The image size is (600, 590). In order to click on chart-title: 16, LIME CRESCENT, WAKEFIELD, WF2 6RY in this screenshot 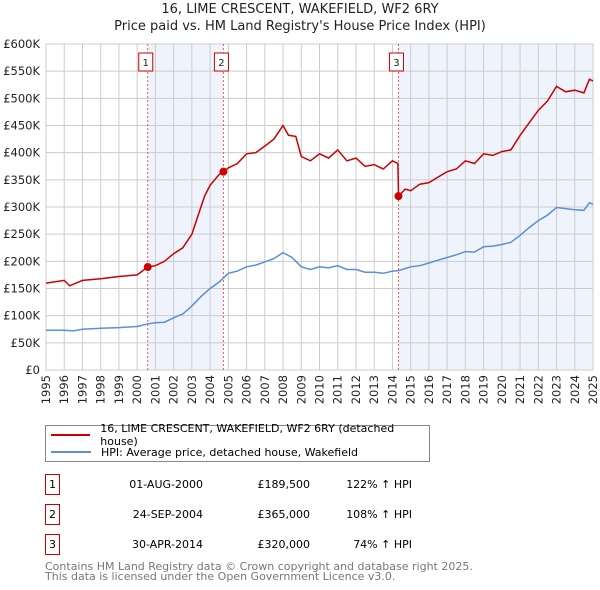, I will do `click(300, 9)`.